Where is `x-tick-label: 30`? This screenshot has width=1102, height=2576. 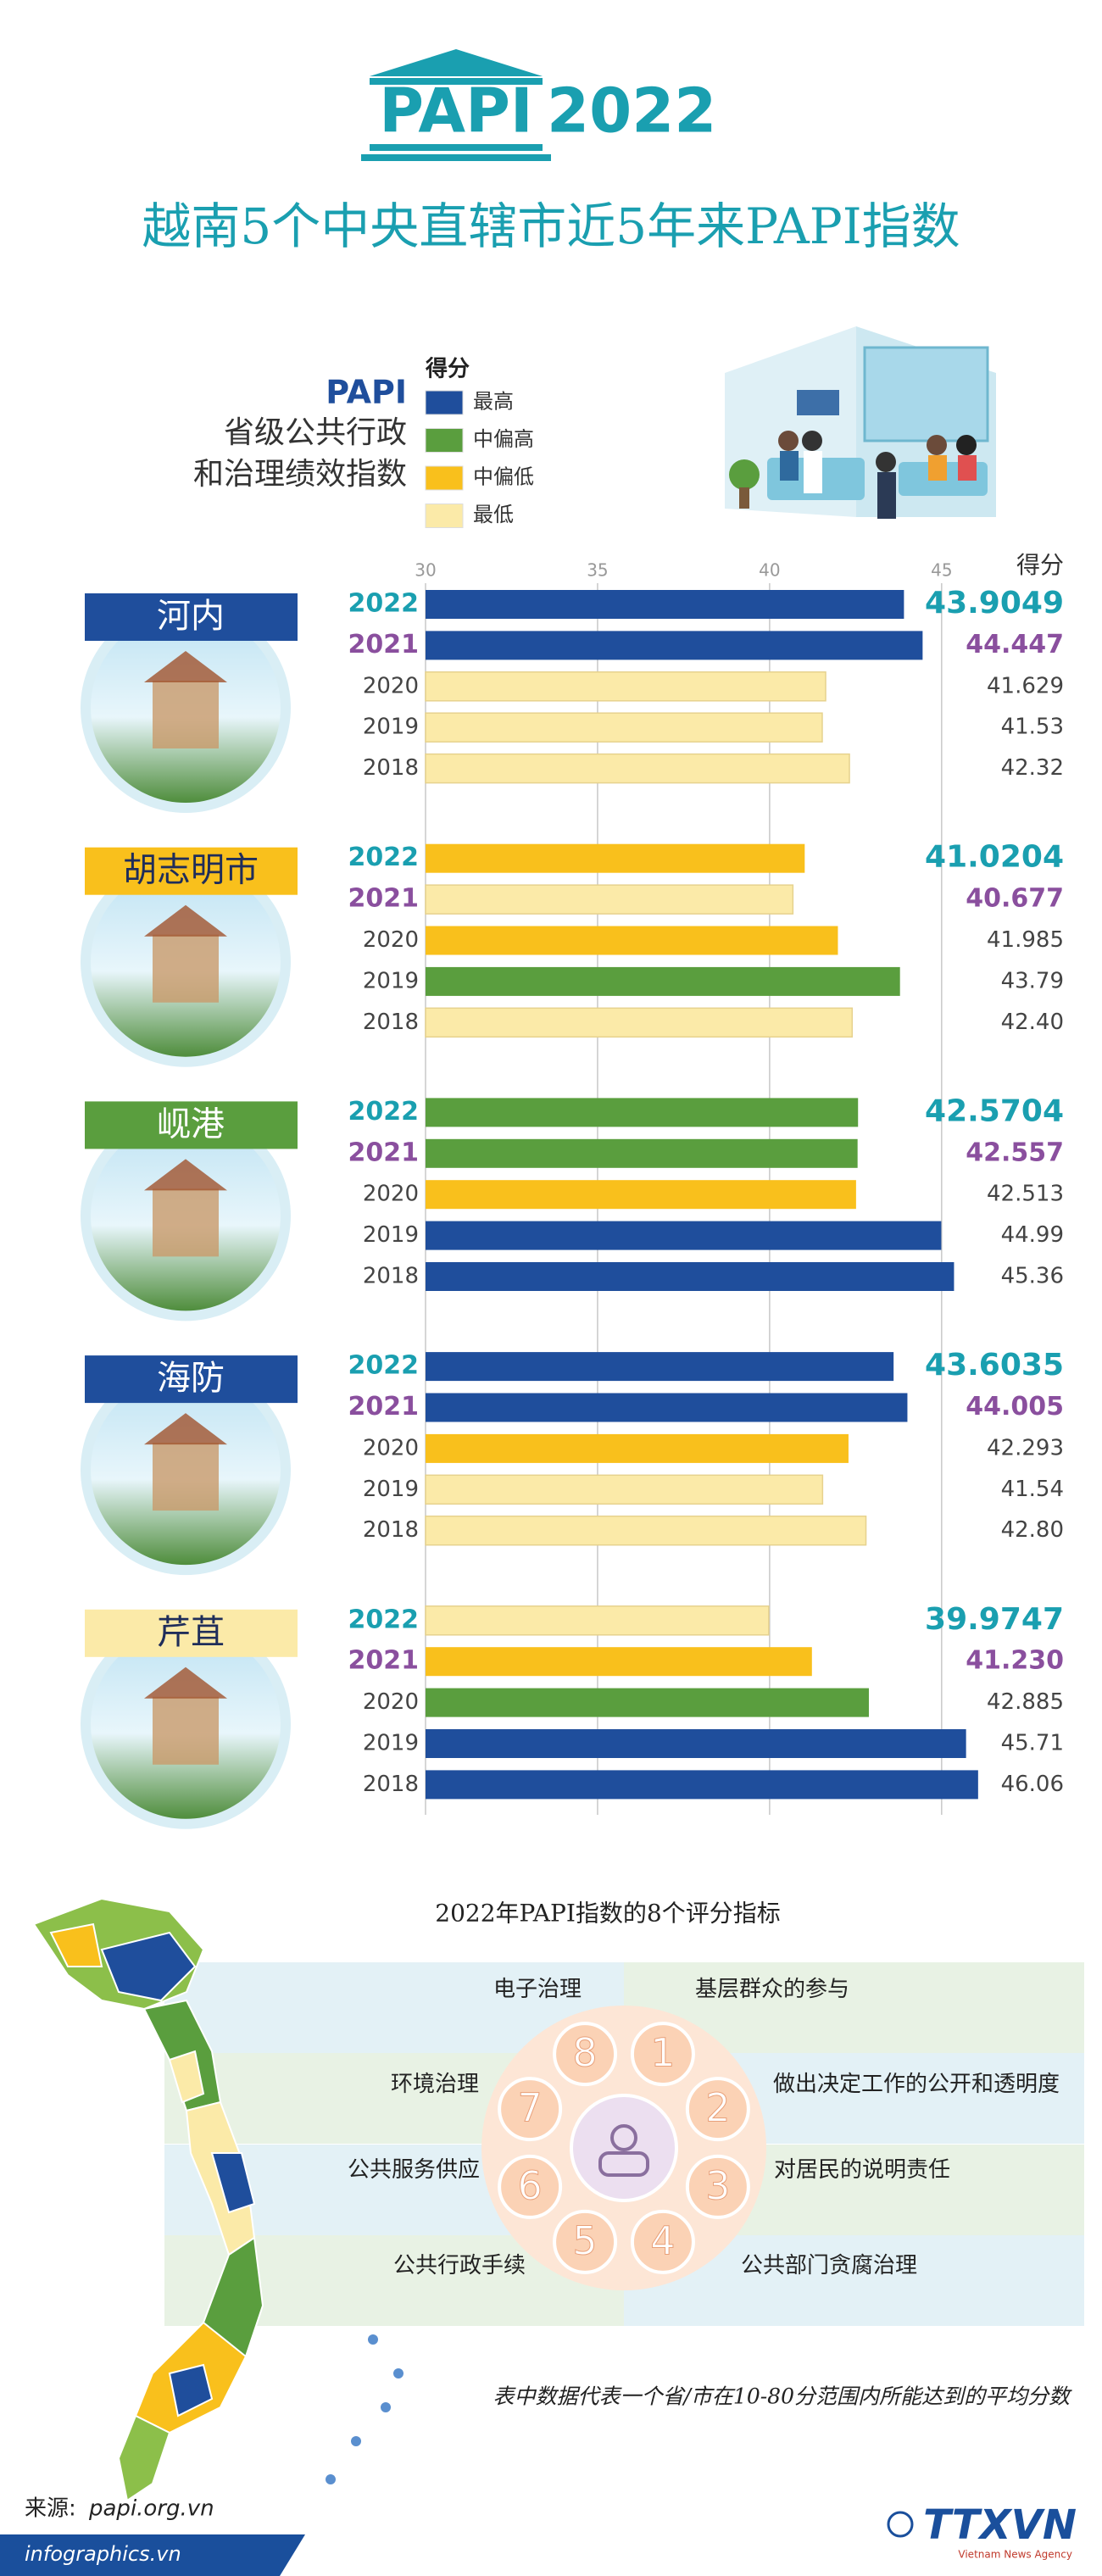 x-tick-label: 30 is located at coordinates (425, 570).